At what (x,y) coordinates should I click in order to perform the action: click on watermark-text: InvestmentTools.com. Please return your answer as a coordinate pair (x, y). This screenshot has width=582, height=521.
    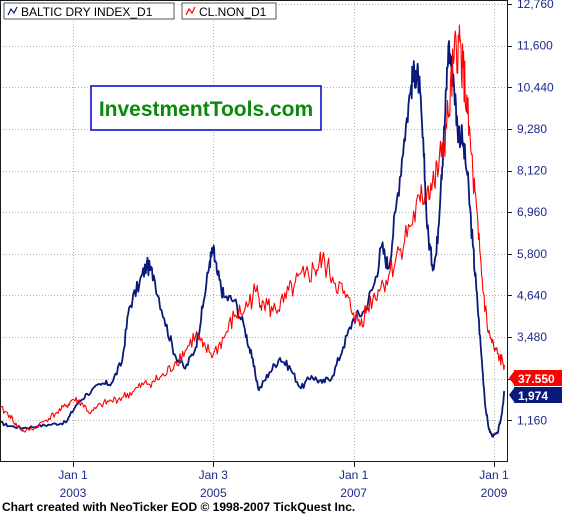
    Looking at the image, I should click on (206, 109).